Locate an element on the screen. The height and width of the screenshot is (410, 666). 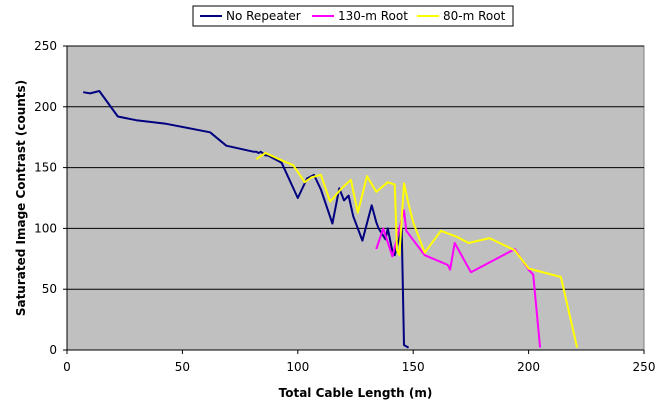
x-tick-label: 0 is located at coordinates (67, 367).